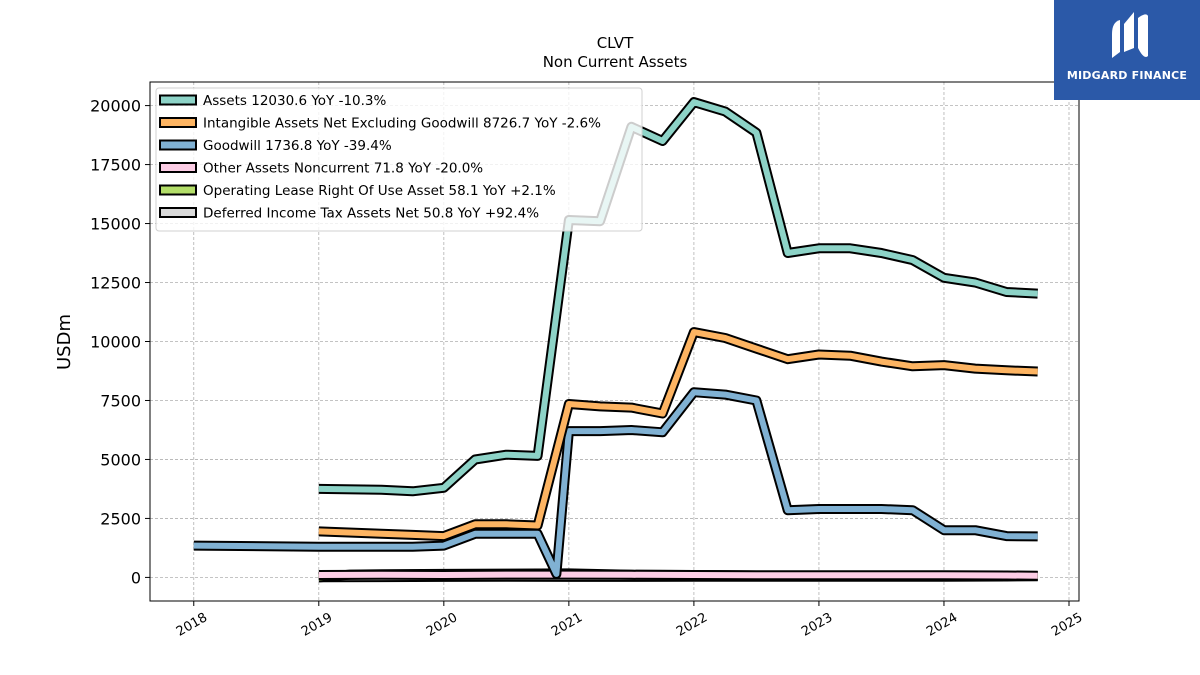 The width and height of the screenshot is (1200, 675). Describe the element at coordinates (120, 518) in the screenshot. I see `y-tick-label: 2500` at that location.